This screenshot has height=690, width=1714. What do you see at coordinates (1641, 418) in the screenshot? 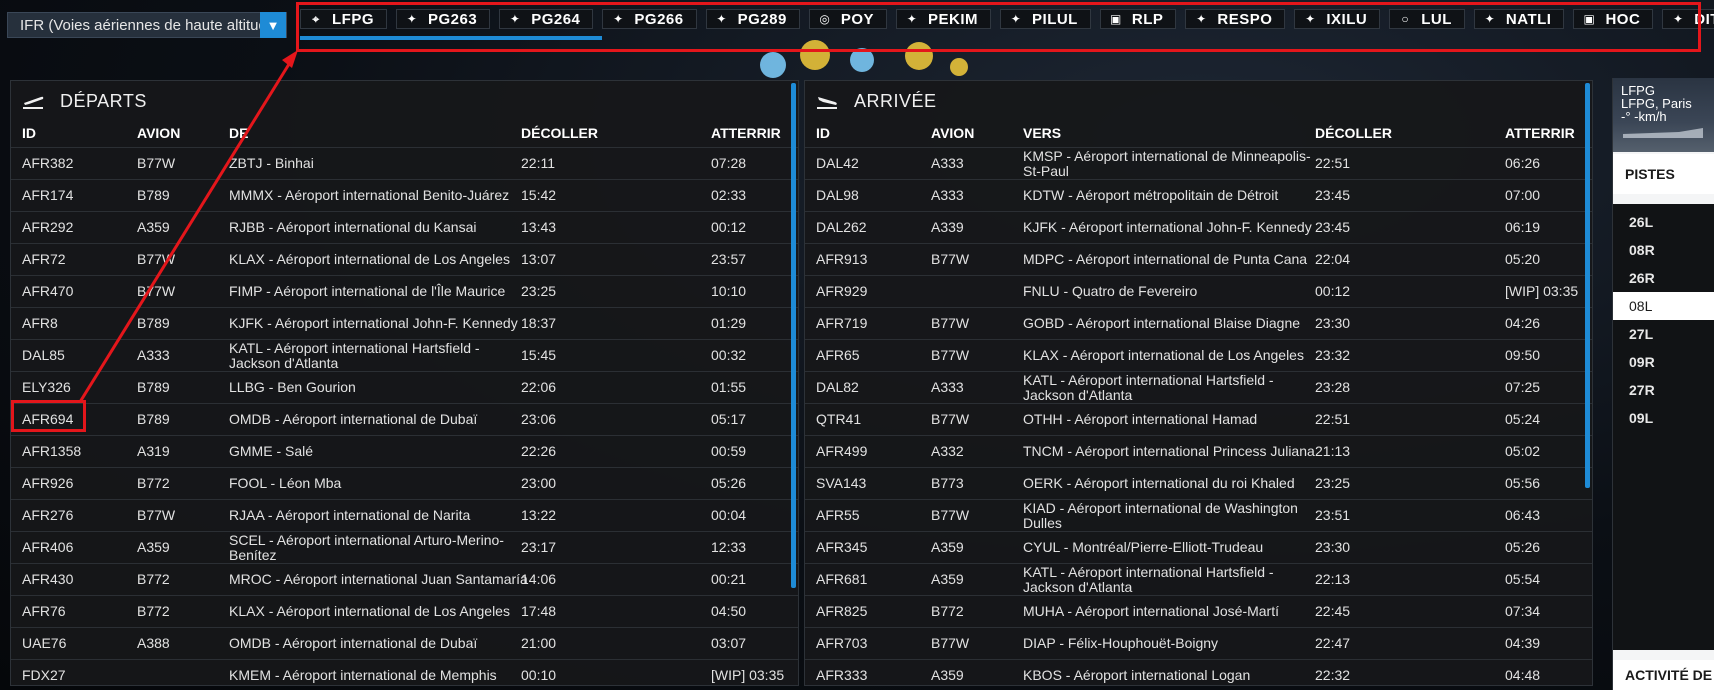
I see `runway-09l: 09L` at bounding box center [1641, 418].